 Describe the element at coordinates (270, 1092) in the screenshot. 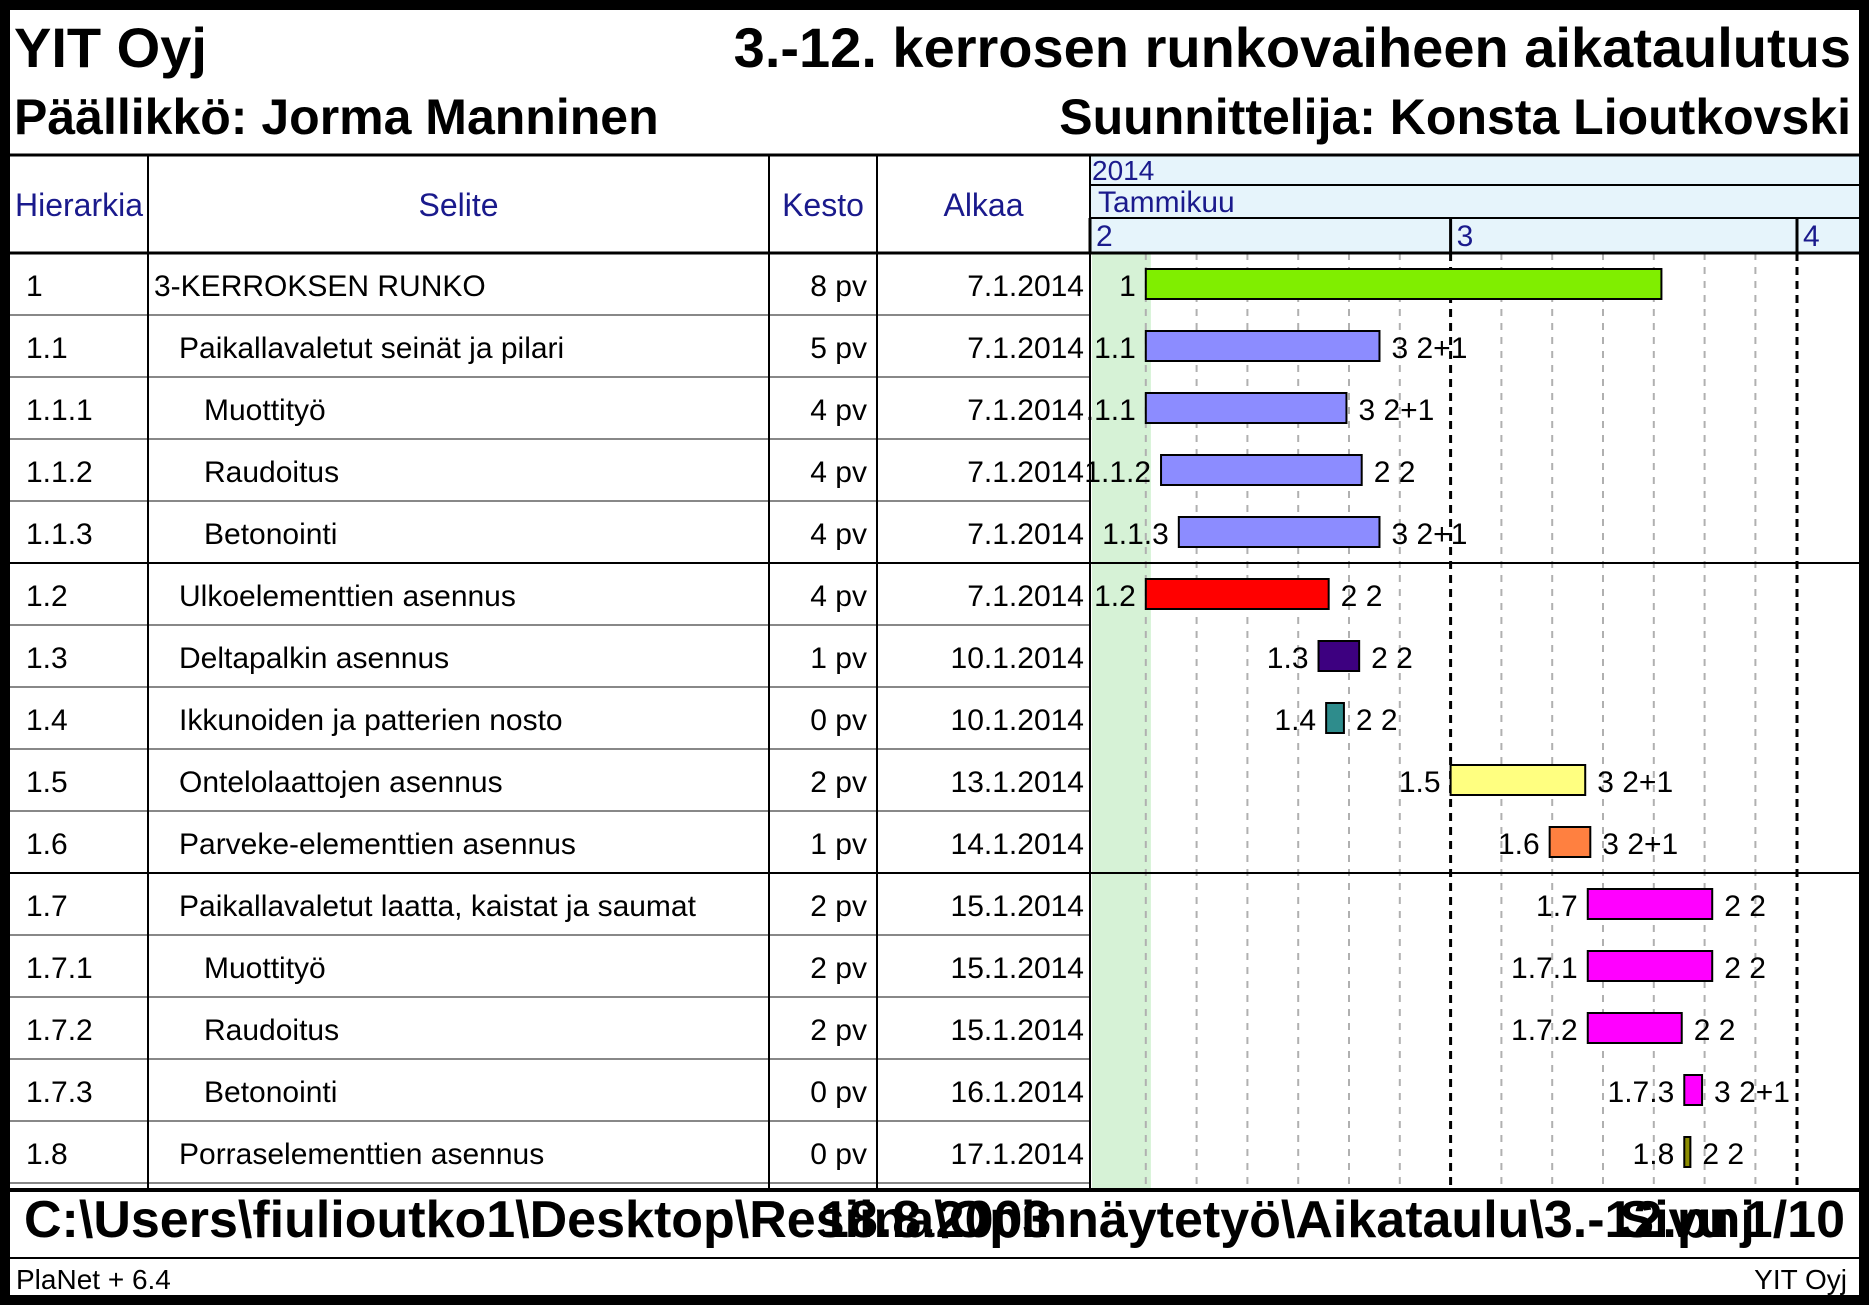

I see `task-description: Betonointi` at that location.